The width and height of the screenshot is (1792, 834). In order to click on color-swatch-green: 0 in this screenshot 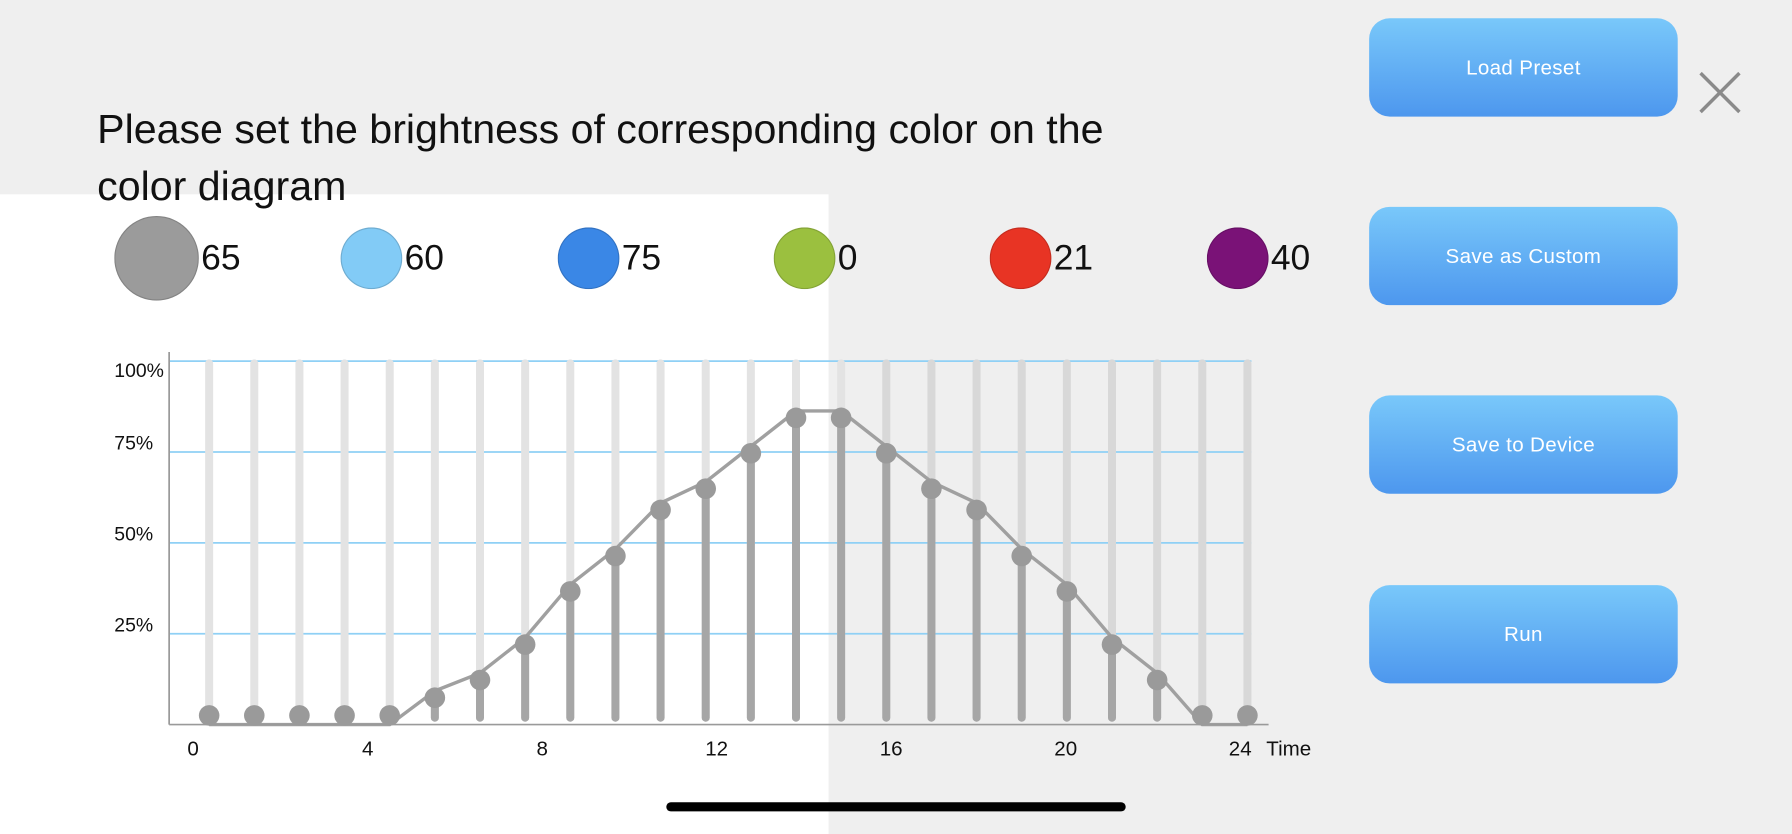, I will do `click(815, 258)`.